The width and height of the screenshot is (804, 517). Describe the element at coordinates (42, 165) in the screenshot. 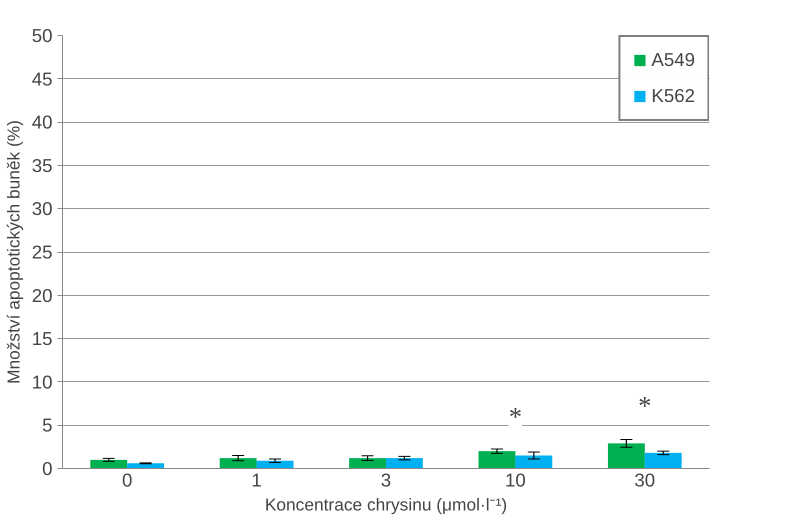

I see `y-tick-label: 35` at that location.